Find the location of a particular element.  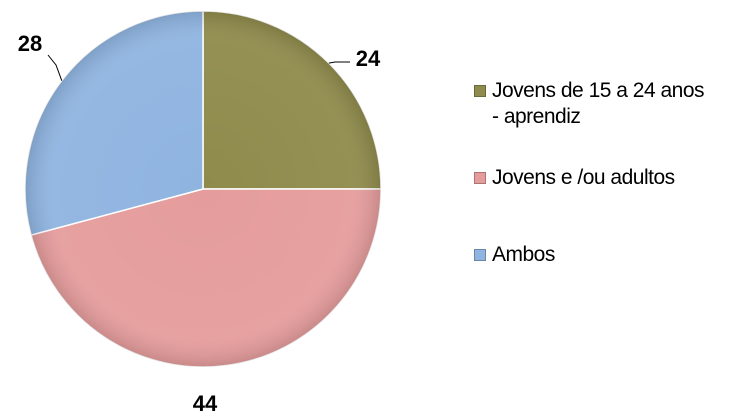

legend-entry: Jovens de 15 a 24 anos - aprendiz is located at coordinates (590, 104).